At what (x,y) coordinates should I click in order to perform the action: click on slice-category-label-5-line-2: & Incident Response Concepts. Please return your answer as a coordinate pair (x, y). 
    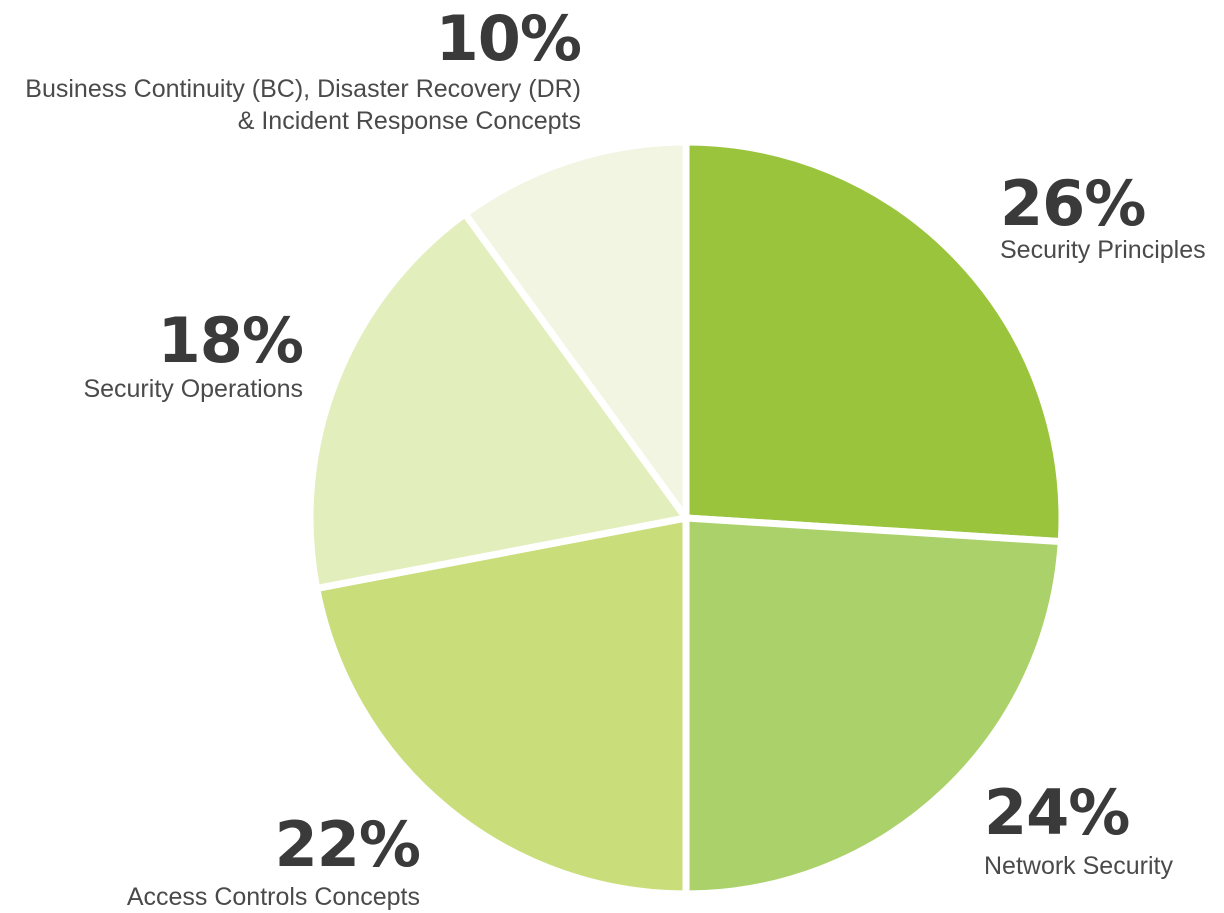
    Looking at the image, I should click on (409, 121).